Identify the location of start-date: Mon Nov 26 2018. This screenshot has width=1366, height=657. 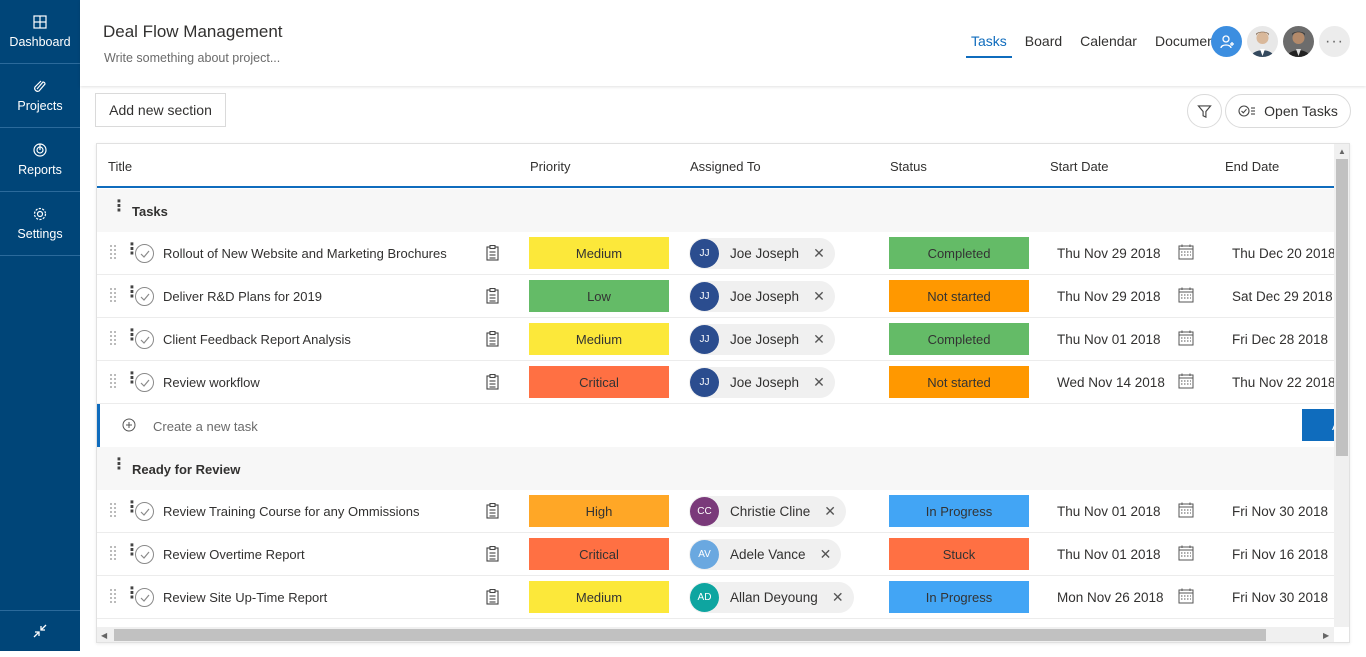
(1110, 597).